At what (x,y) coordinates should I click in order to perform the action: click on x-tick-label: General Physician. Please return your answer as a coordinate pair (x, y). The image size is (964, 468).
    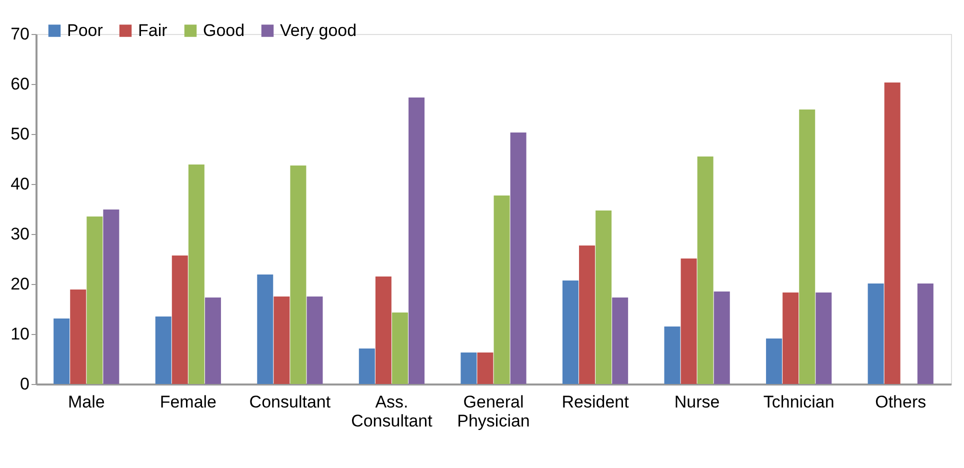
    Looking at the image, I should click on (493, 411).